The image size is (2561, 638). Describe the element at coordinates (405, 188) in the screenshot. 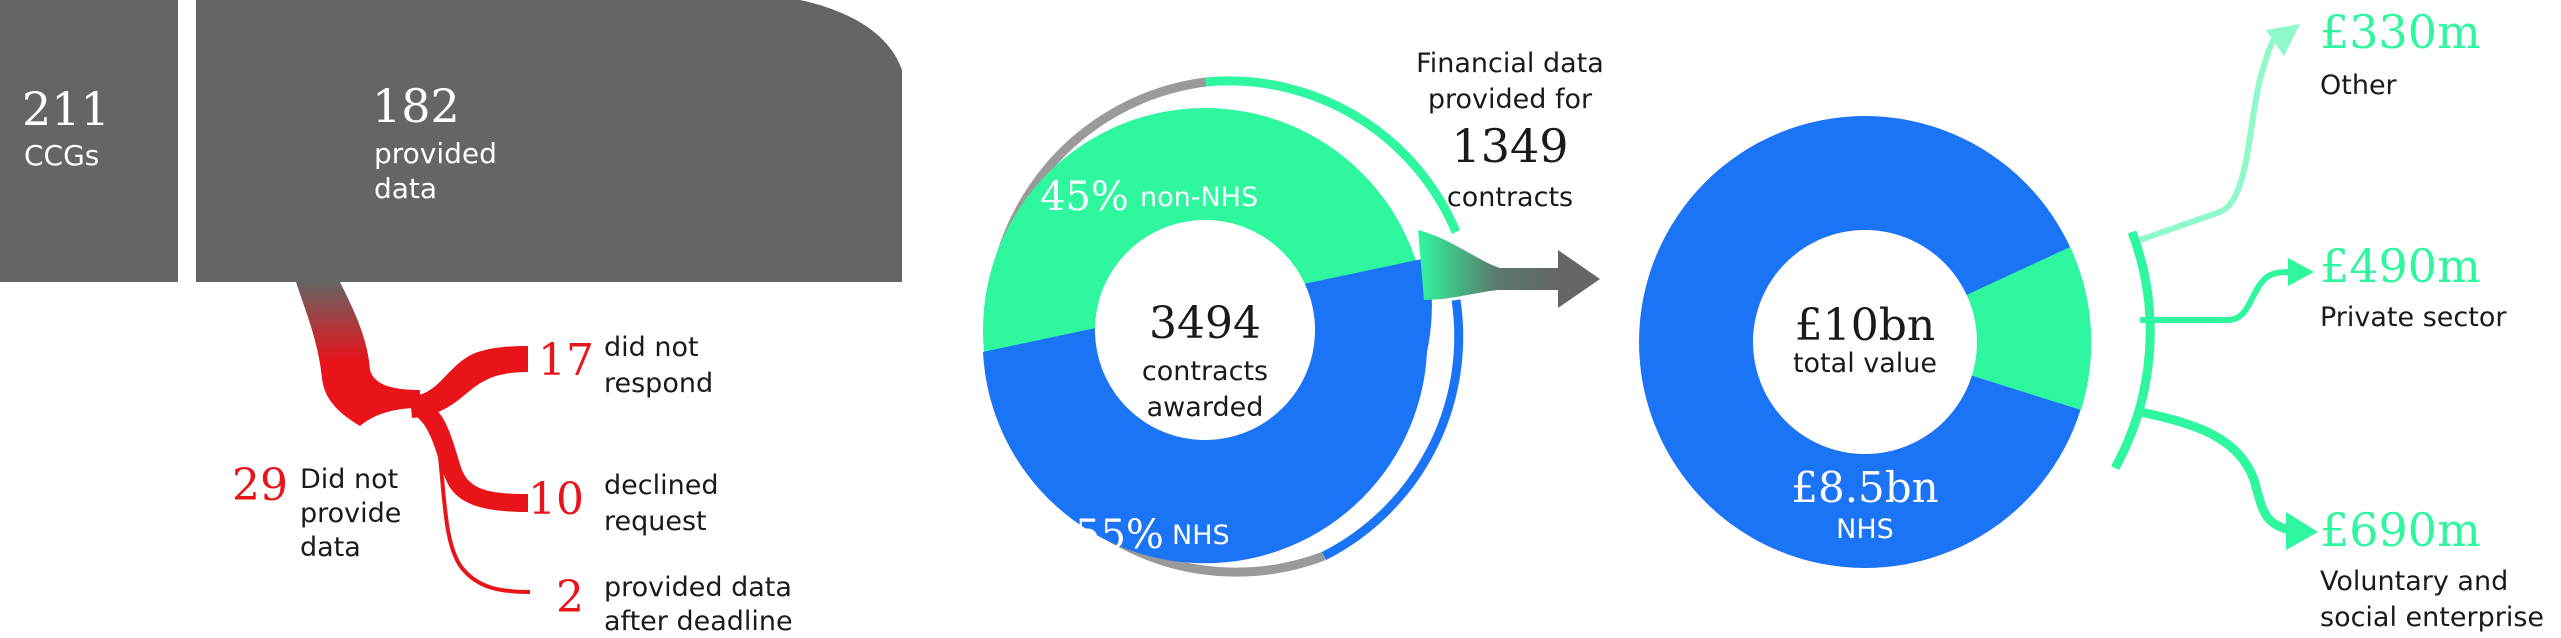

I see `provided-label-2: data` at that location.